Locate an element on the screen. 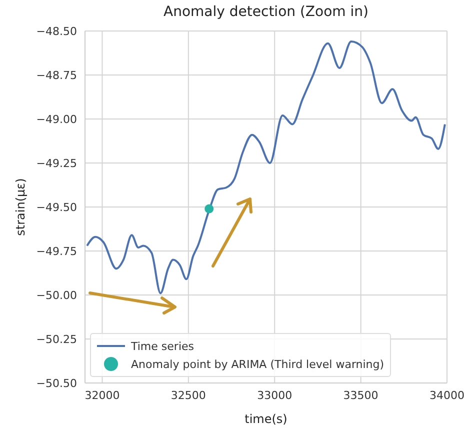  y-tick-label: −50.50 is located at coordinates (56, 383).